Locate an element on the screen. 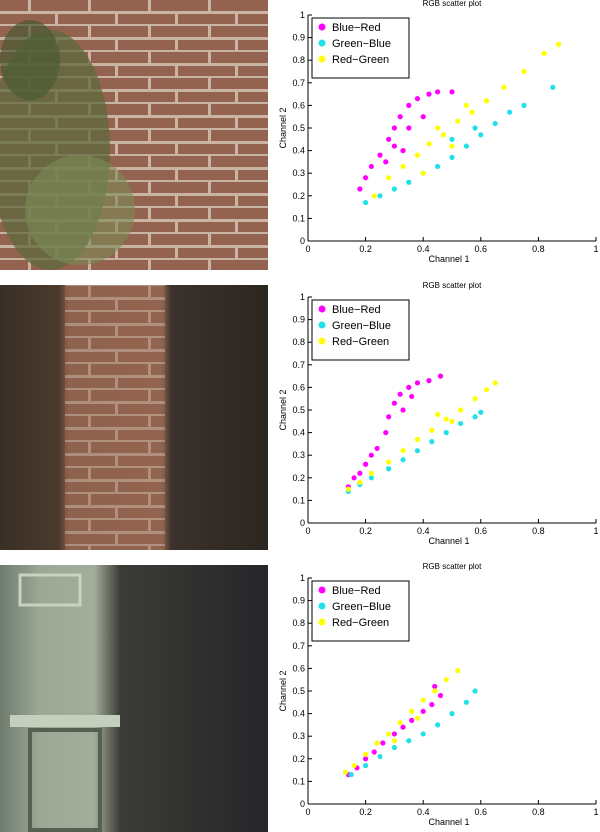 The image size is (600, 832). x-tick-label: 0.8 is located at coordinates (538, 249).